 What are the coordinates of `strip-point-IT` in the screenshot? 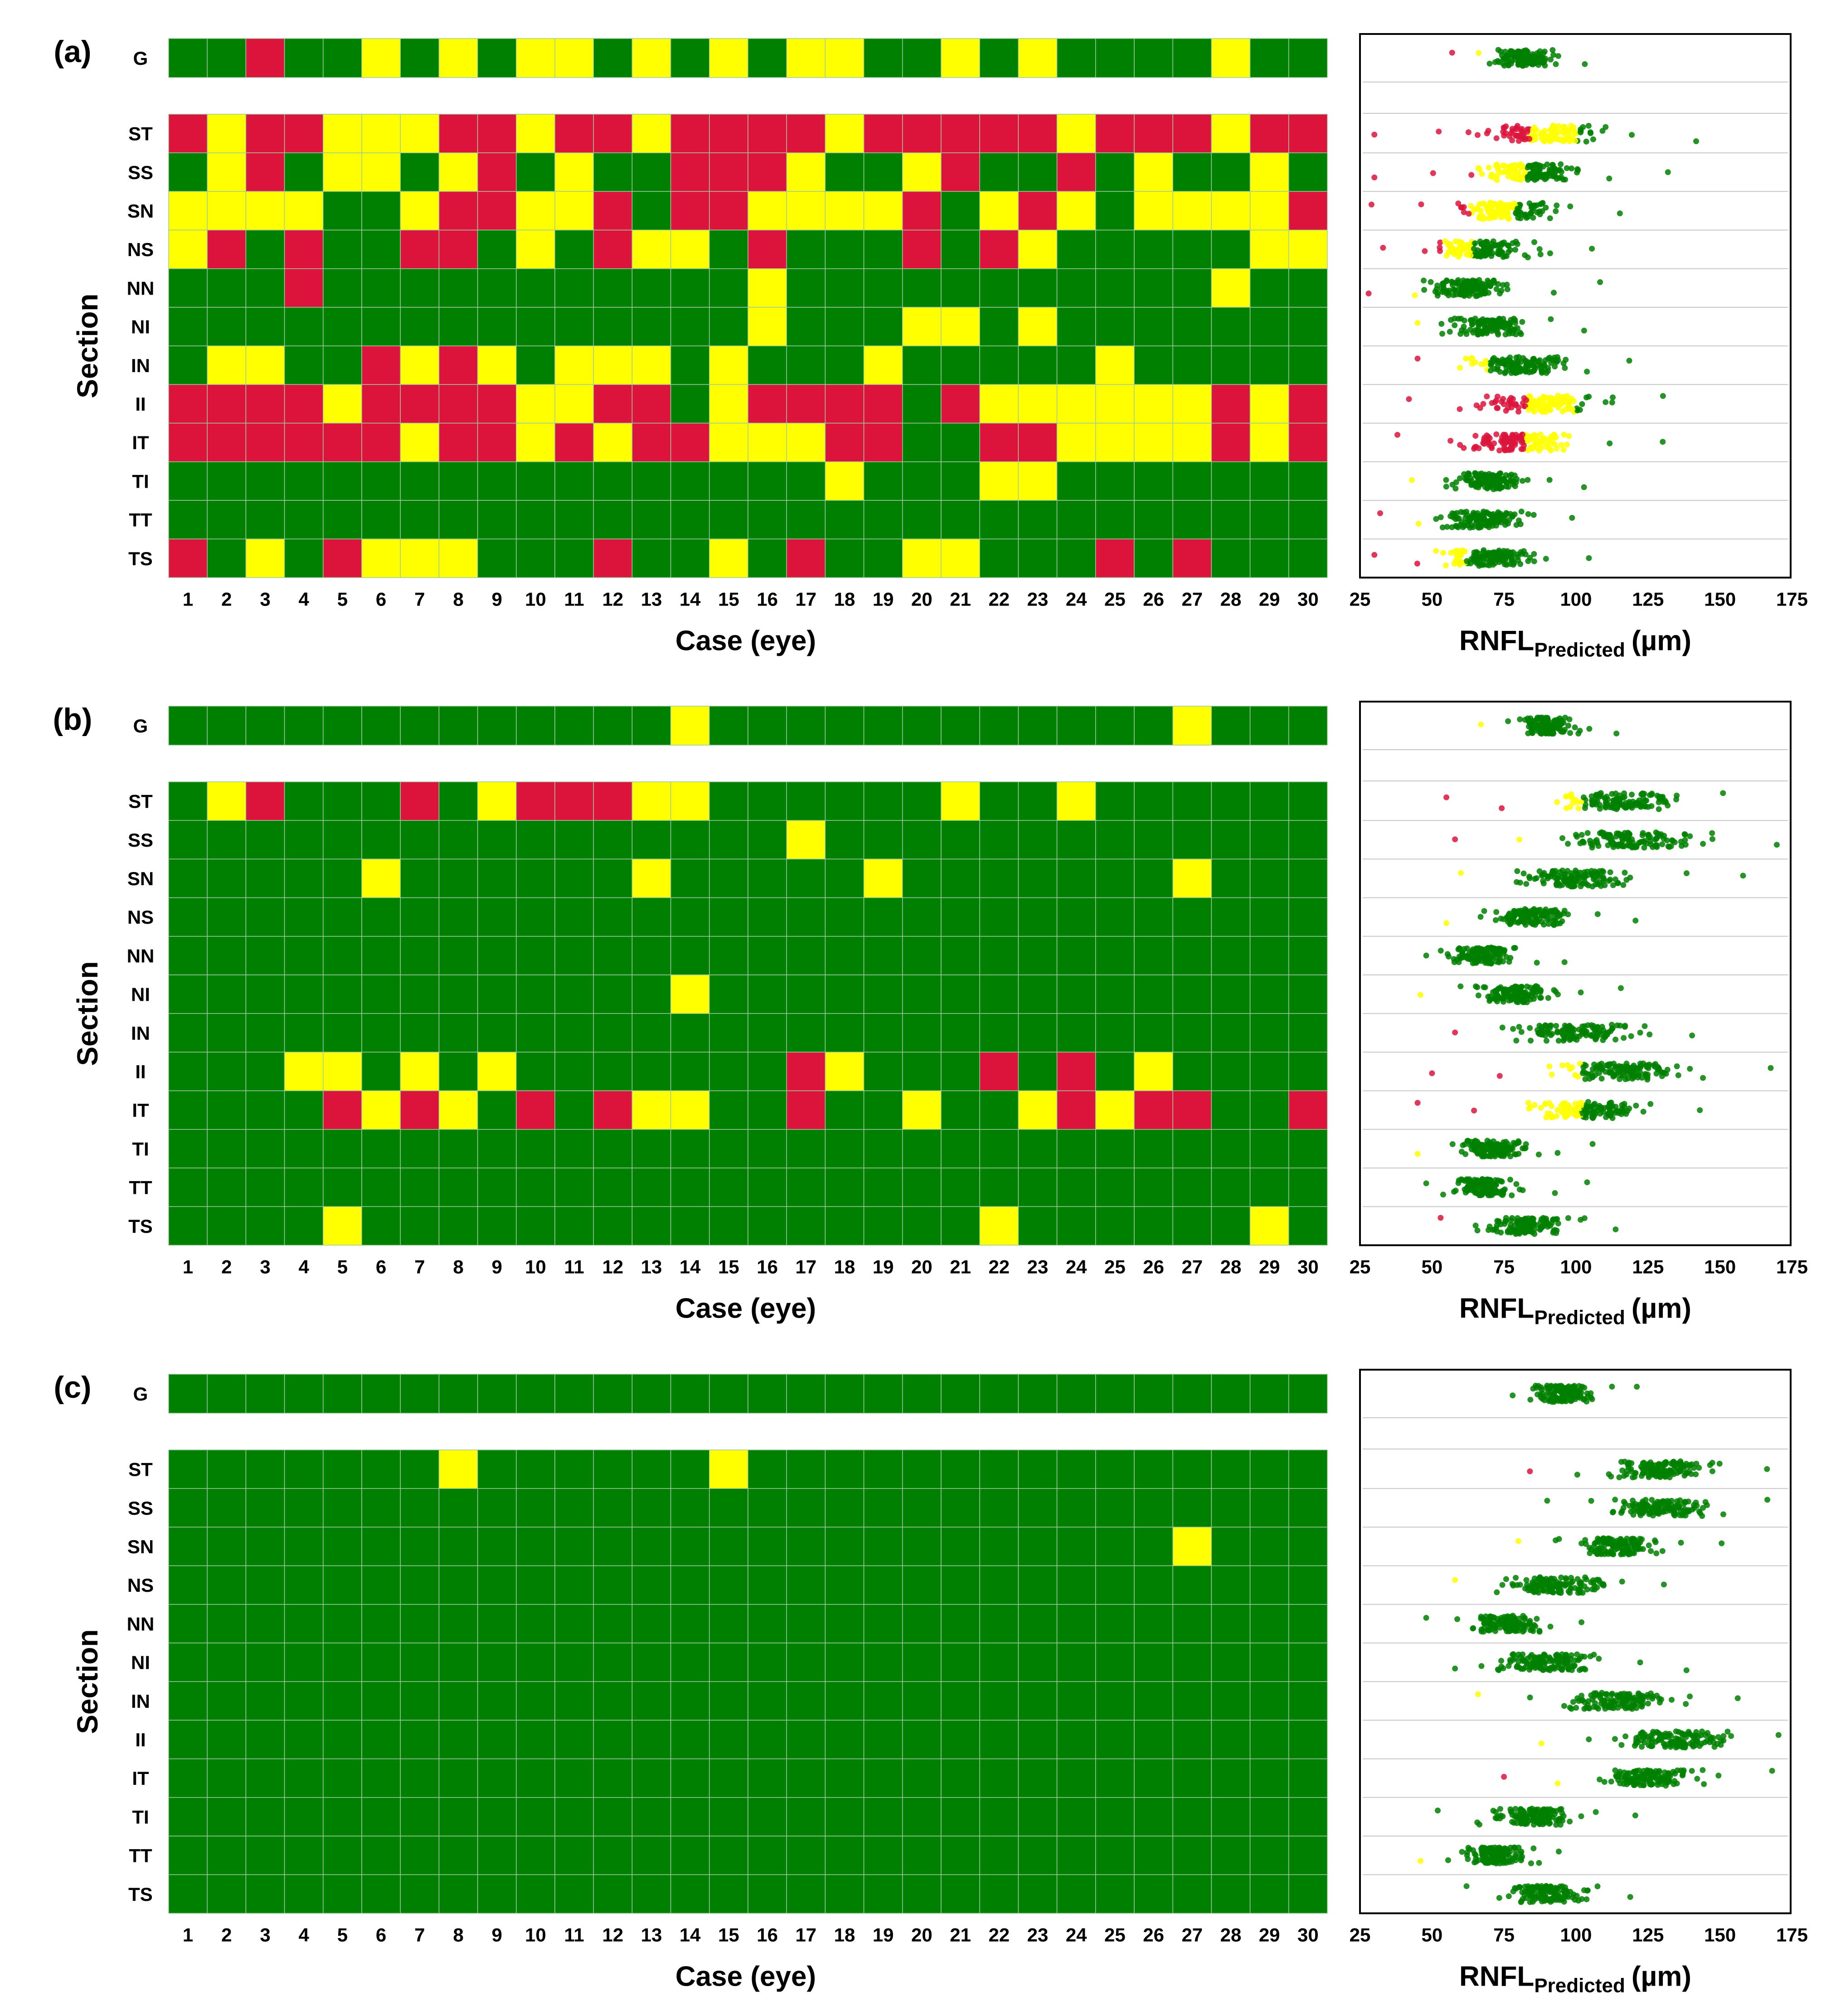 It's located at (1522, 435).